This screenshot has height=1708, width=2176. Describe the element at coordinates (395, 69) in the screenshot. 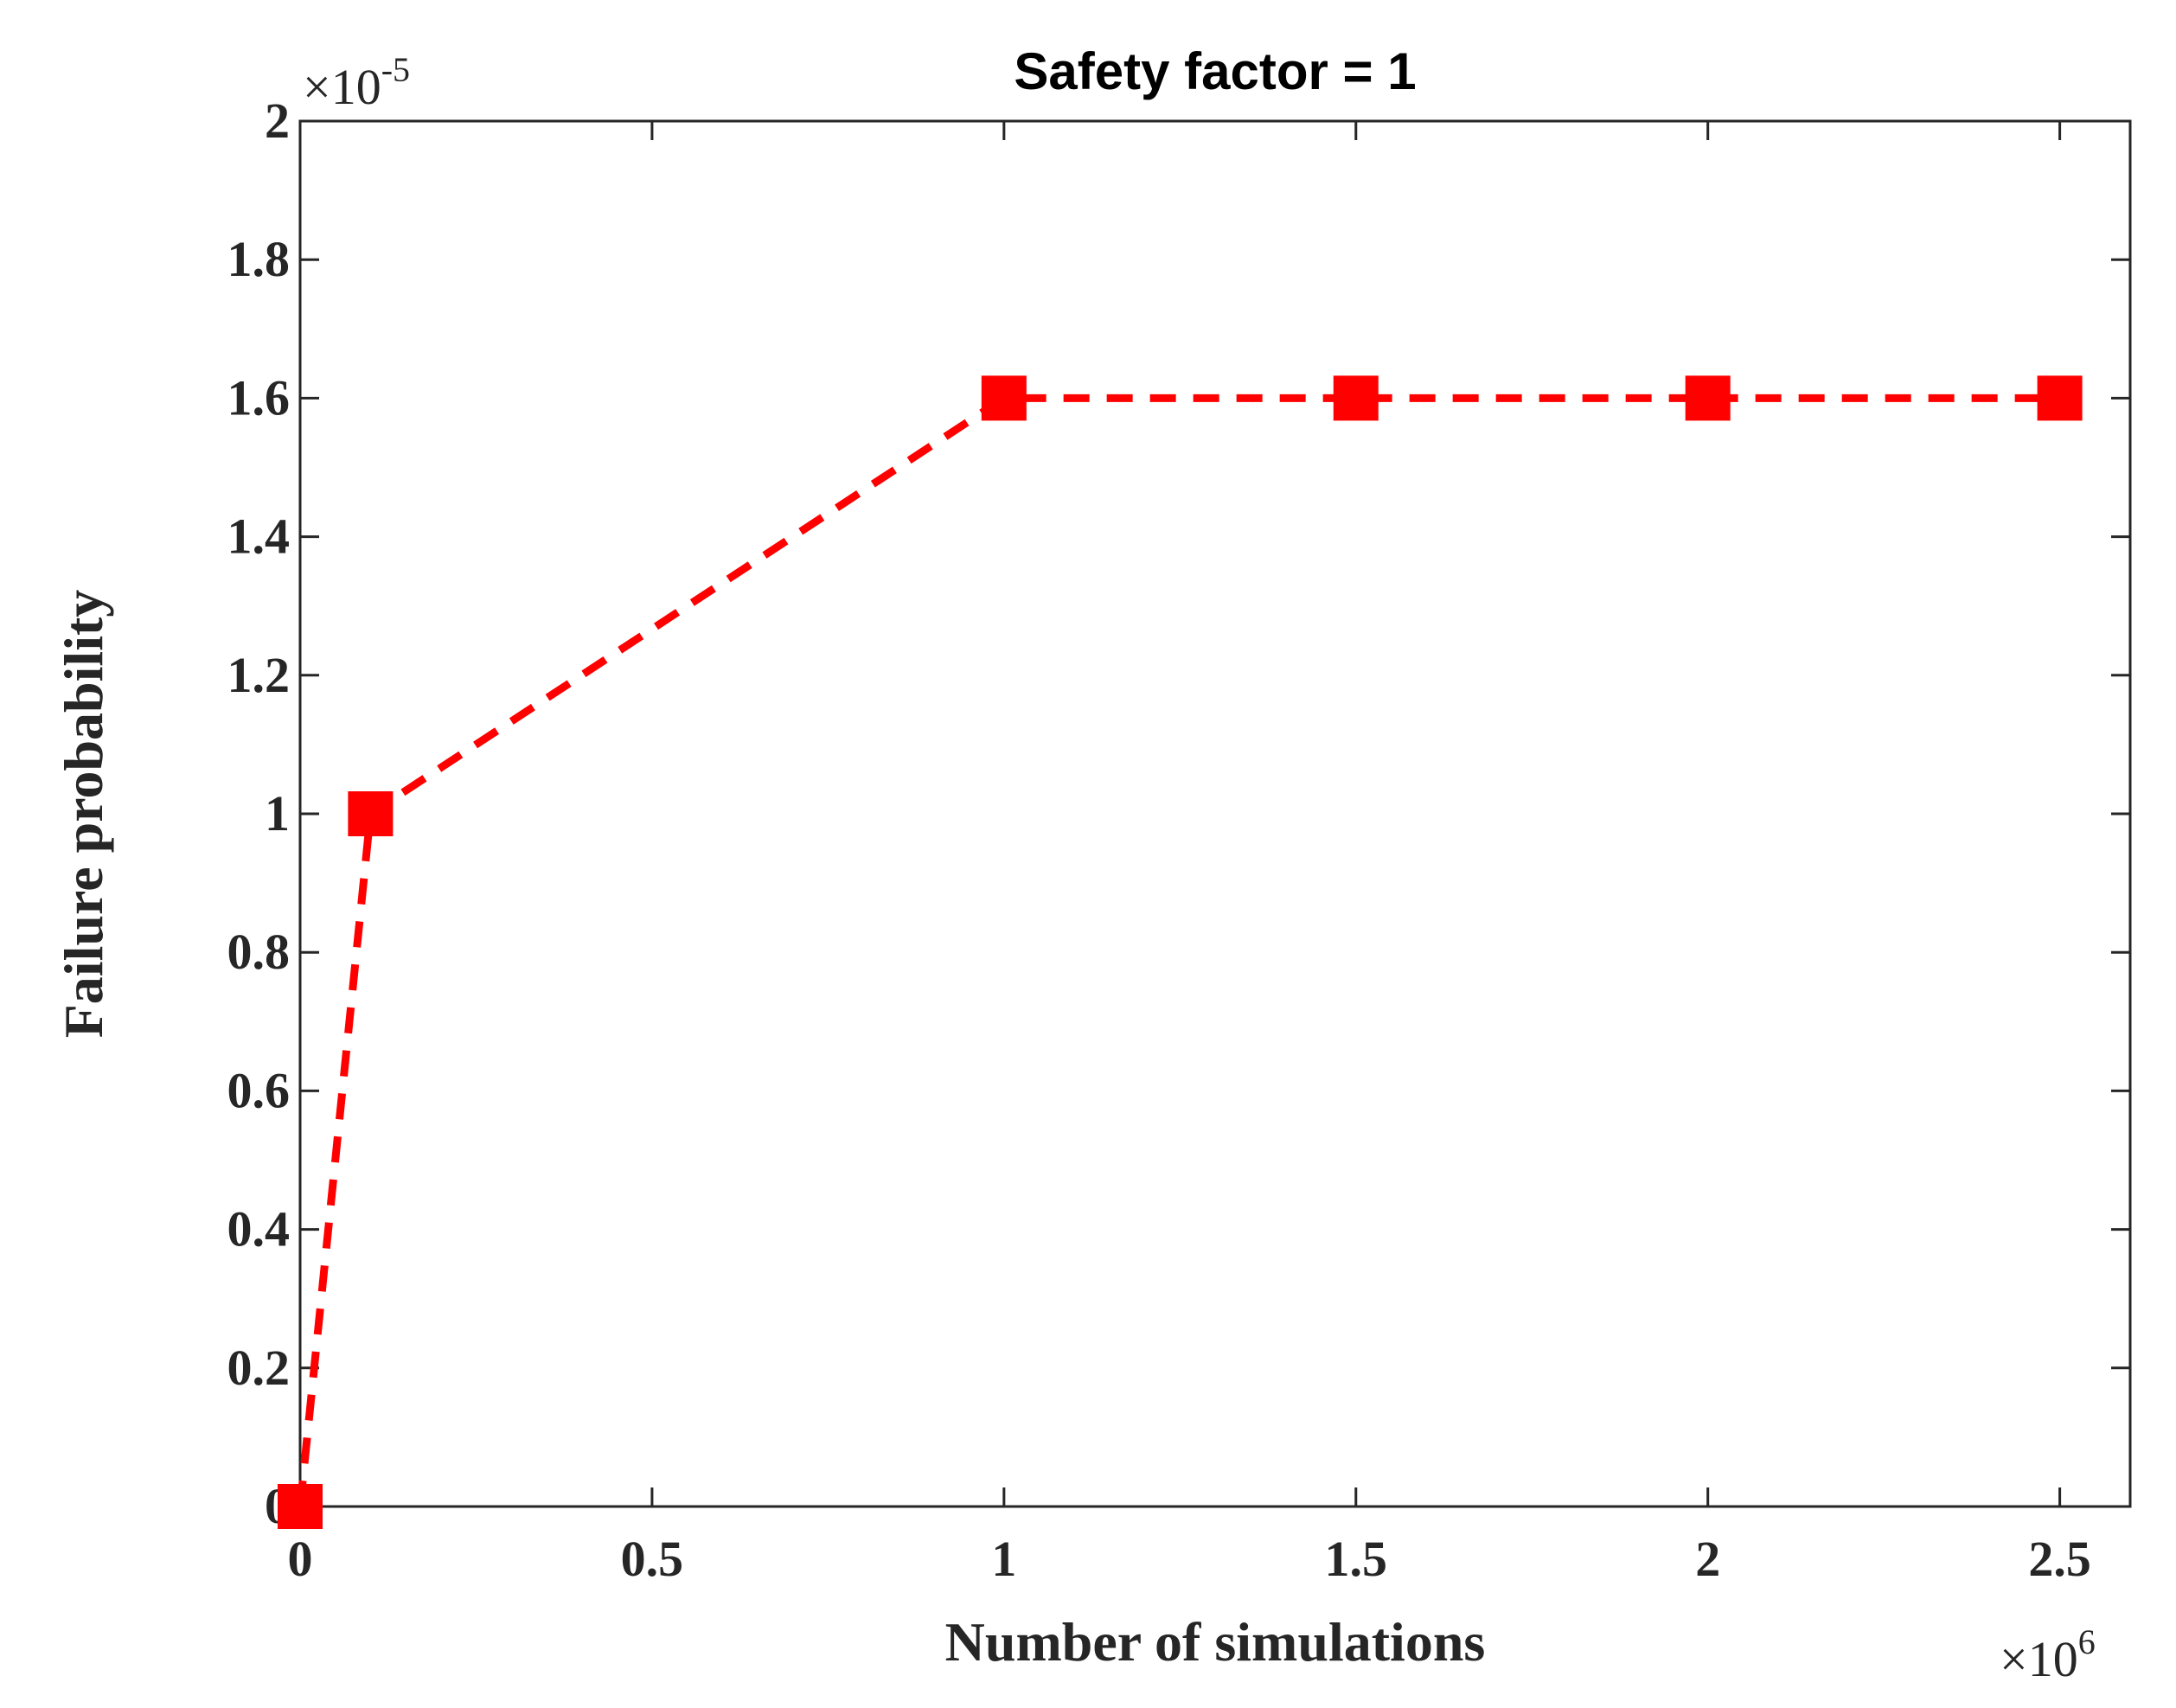

I see `y-exponent-power: -5` at that location.